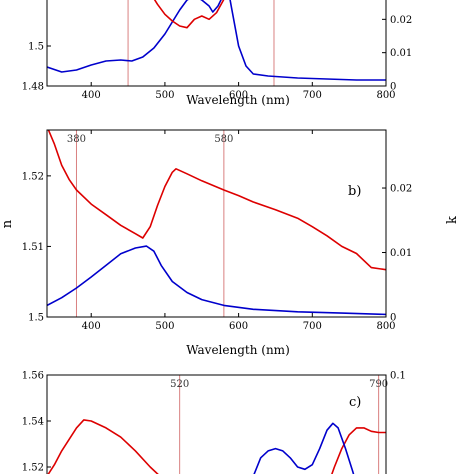  Describe the element at coordinates (452, 220) in the screenshot. I see `panel-b-y-axis-label-right: k` at that location.